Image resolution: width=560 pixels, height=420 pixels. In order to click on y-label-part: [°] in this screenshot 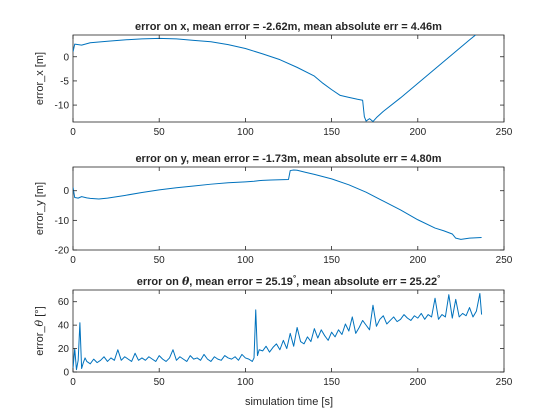, I will do `click(40, 313)`.